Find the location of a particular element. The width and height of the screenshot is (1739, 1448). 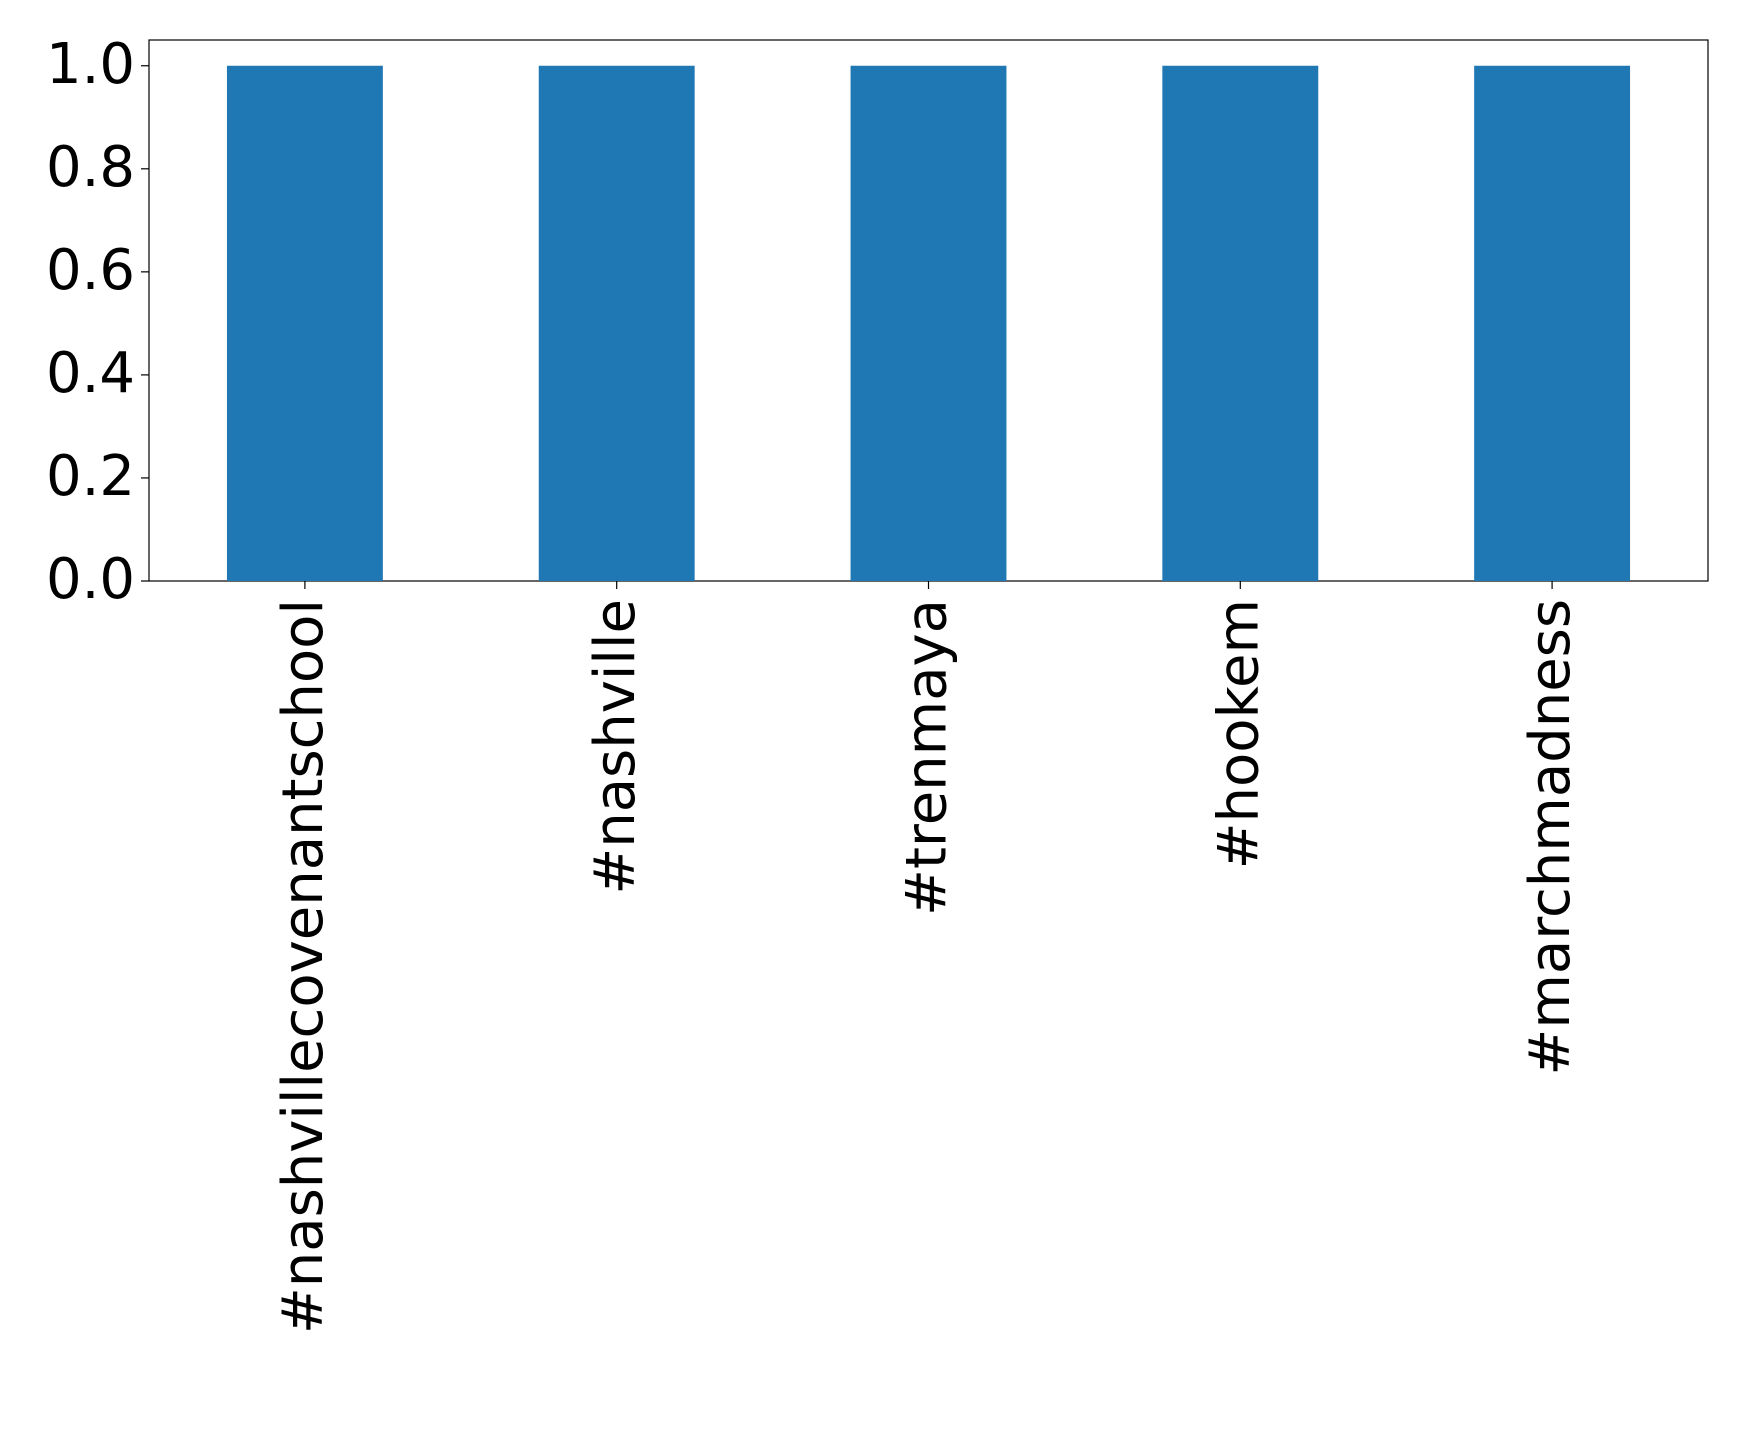

x-tick-label: #trenmaya is located at coordinates (927, 757).